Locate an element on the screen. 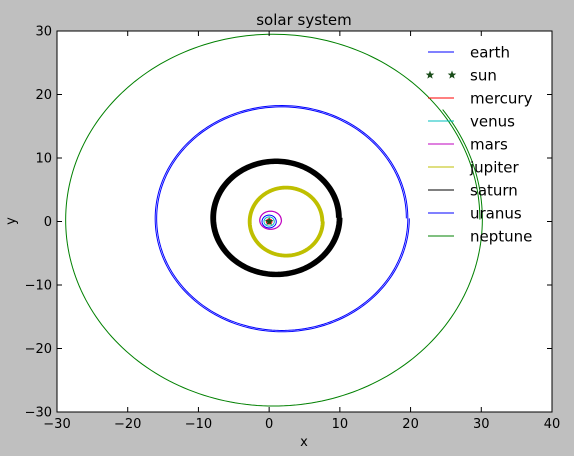 The width and height of the screenshot is (574, 456). legend-item-venus: venus is located at coordinates (471, 122).